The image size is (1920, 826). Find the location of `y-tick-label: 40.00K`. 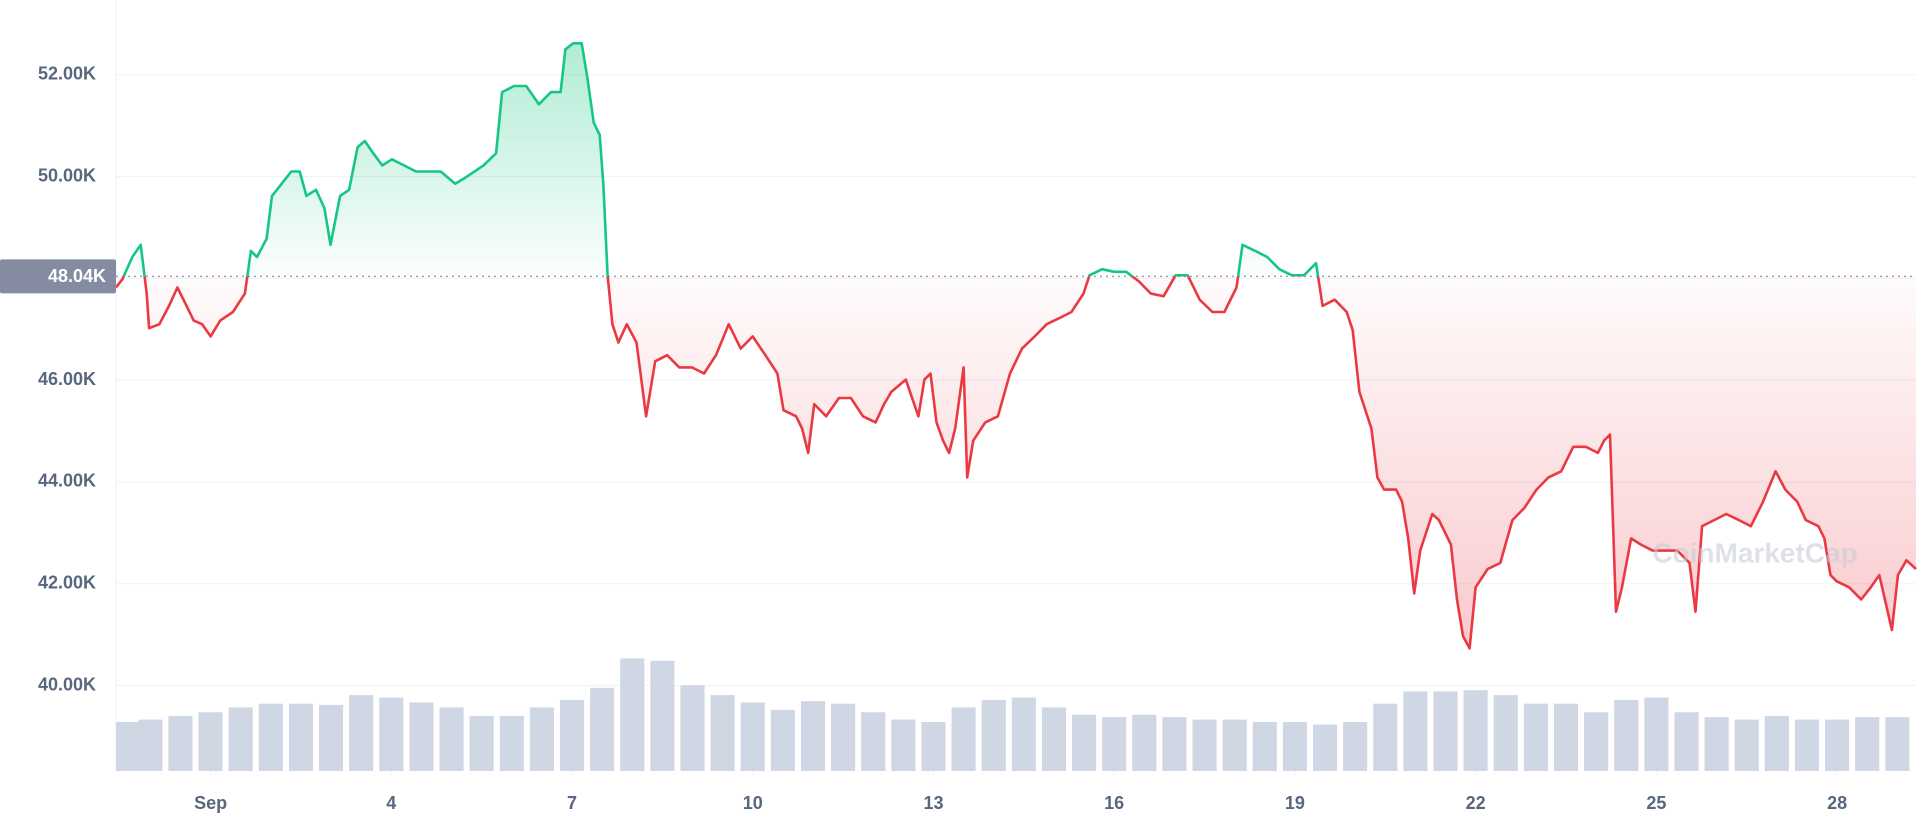

y-tick-label: 40.00K is located at coordinates (67, 684).